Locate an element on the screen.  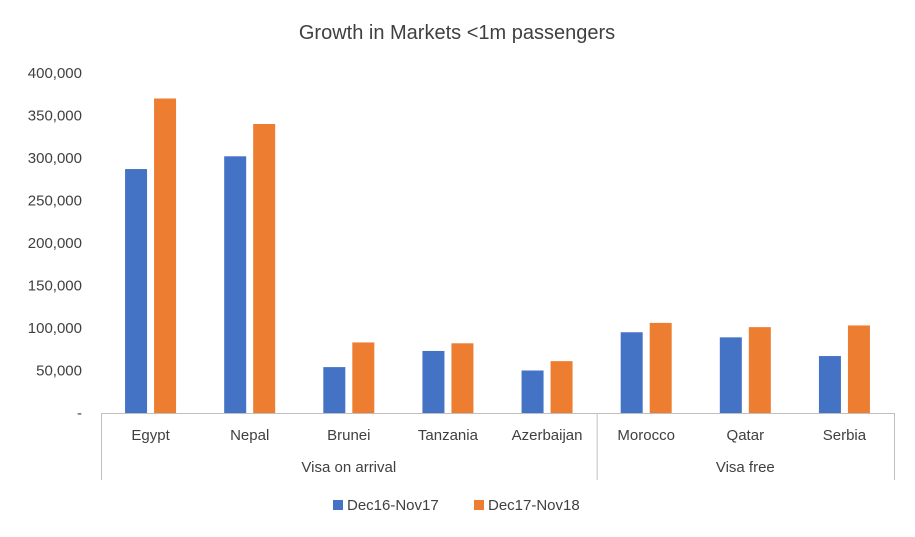
x-group-label: Visa free is located at coordinates (745, 467).